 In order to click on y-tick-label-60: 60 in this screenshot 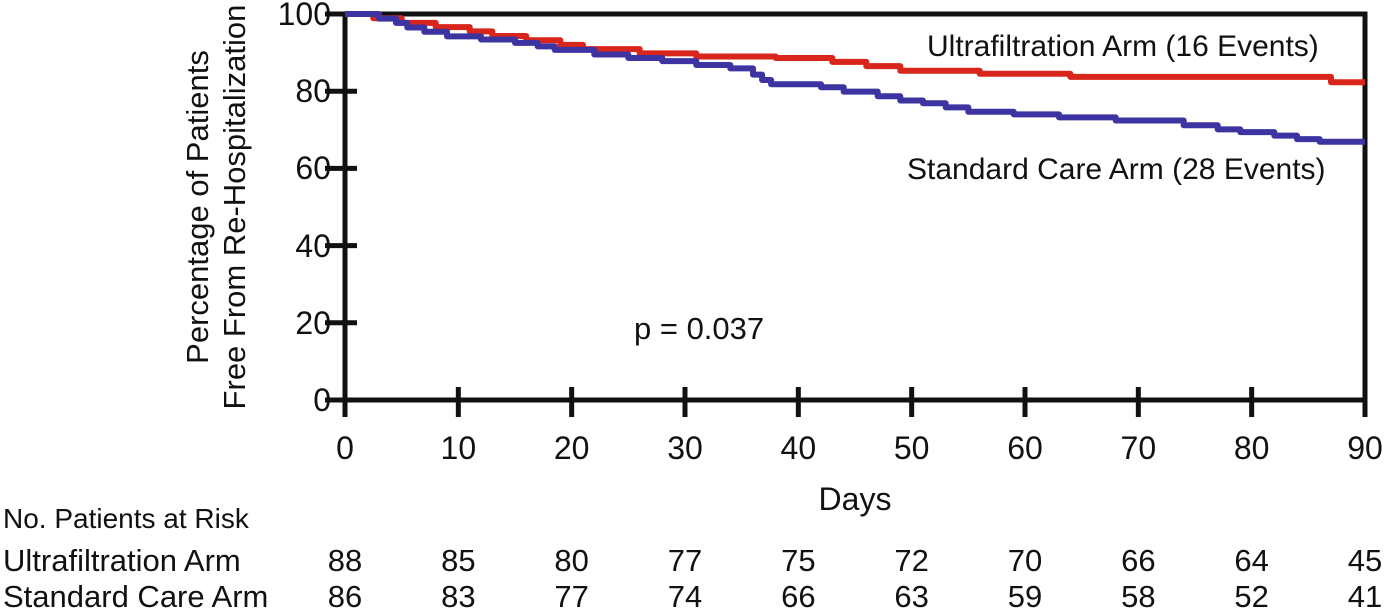, I will do `click(313, 168)`.